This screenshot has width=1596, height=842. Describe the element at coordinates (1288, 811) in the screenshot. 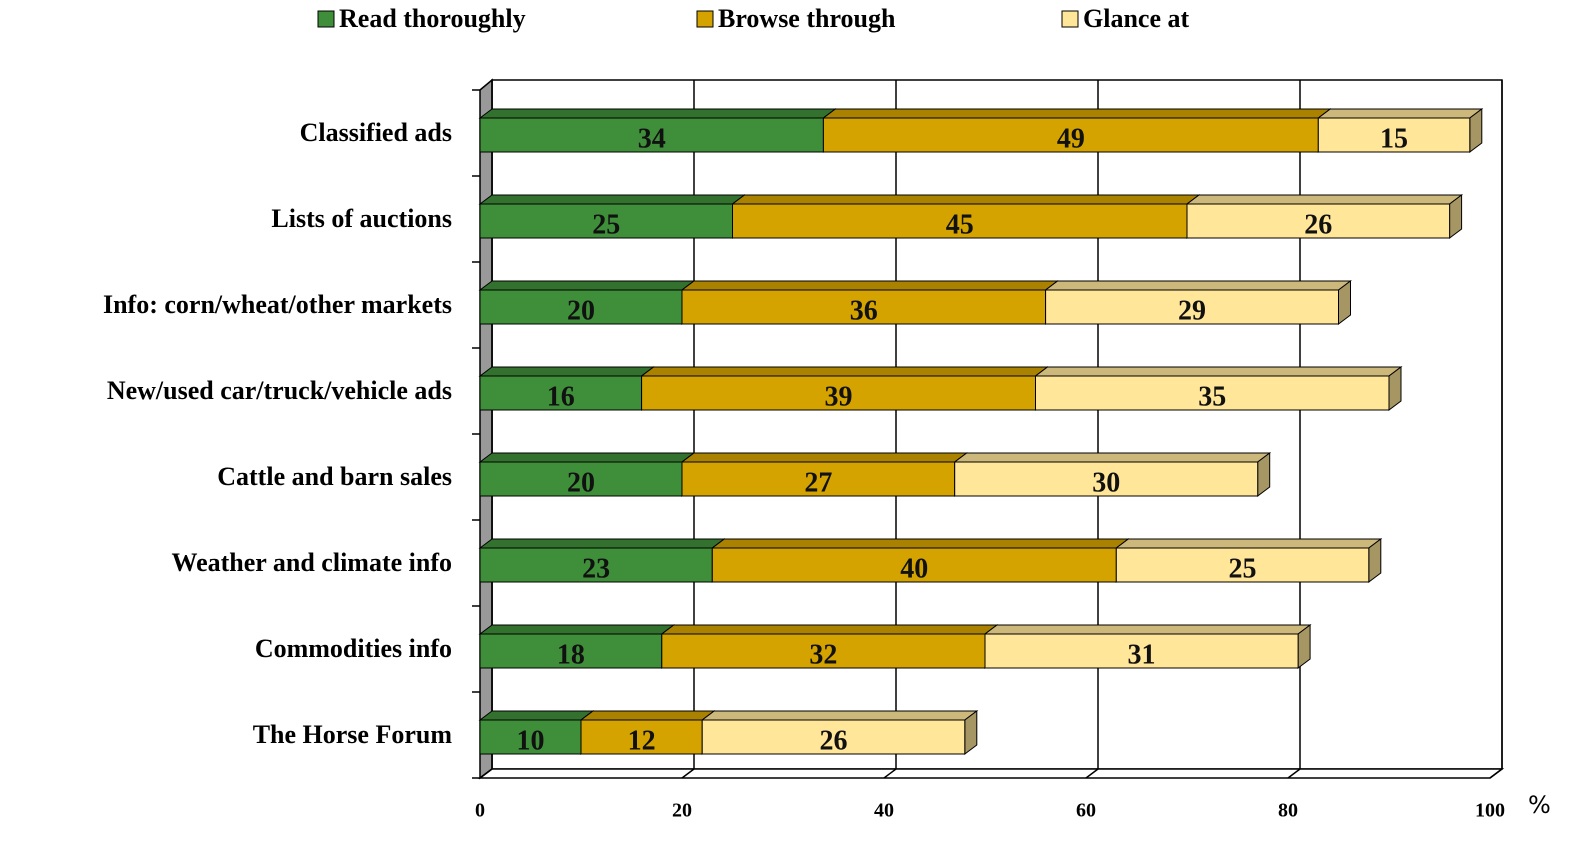

I see `x-tick-label: 80` at that location.